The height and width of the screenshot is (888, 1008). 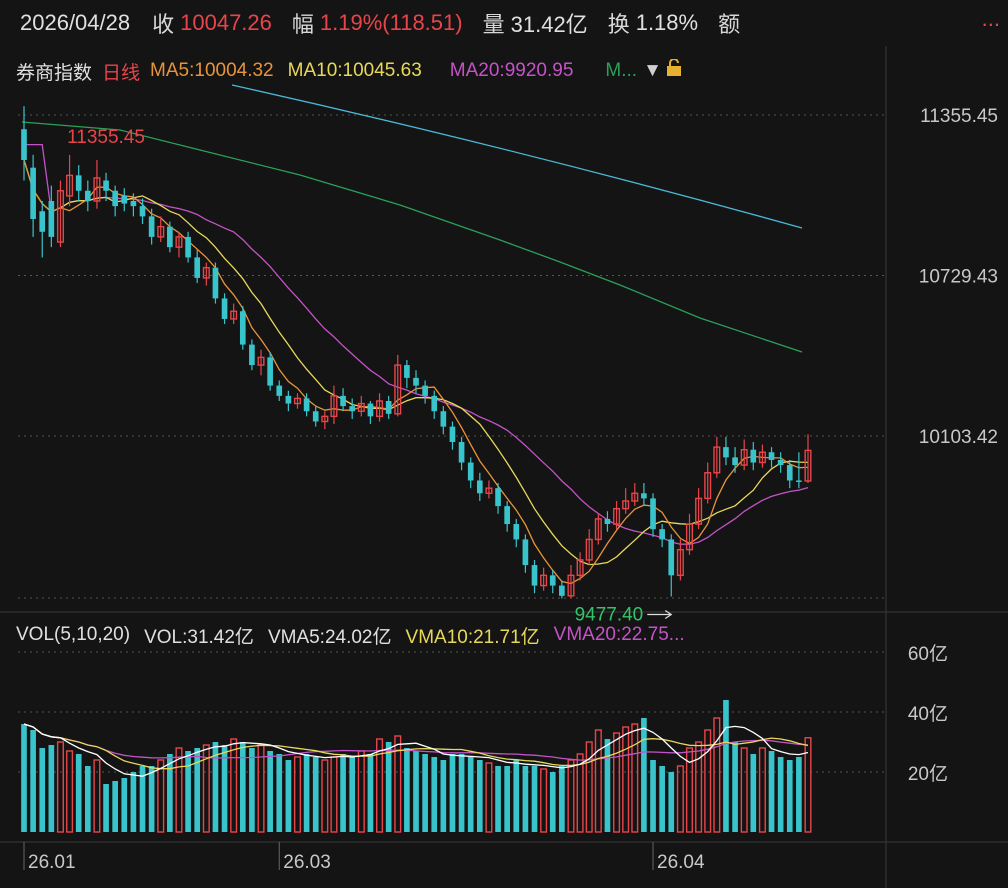 I want to click on x-tick-label: 26.01, so click(x=52, y=862).